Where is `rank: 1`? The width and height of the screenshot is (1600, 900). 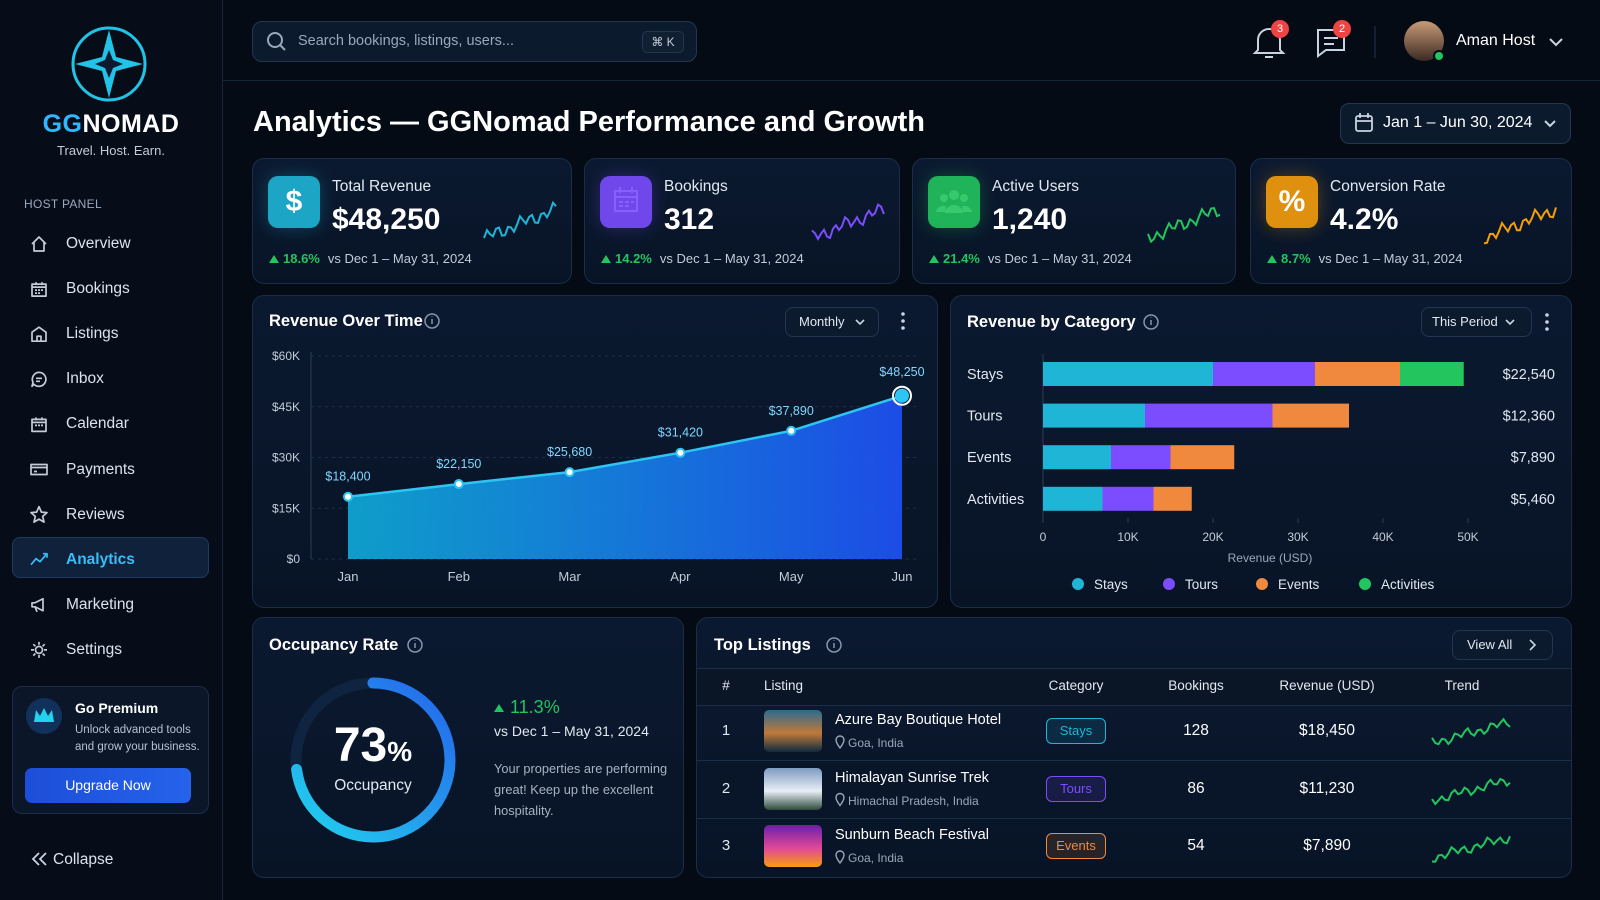 rank: 1 is located at coordinates (726, 730).